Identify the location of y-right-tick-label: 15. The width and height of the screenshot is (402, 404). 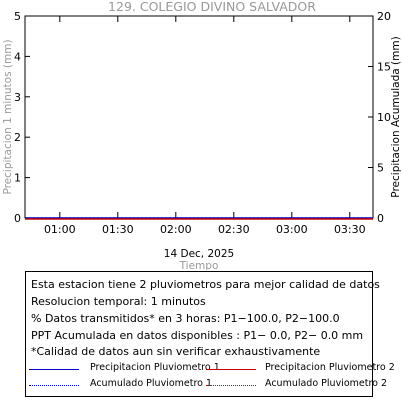
(384, 67).